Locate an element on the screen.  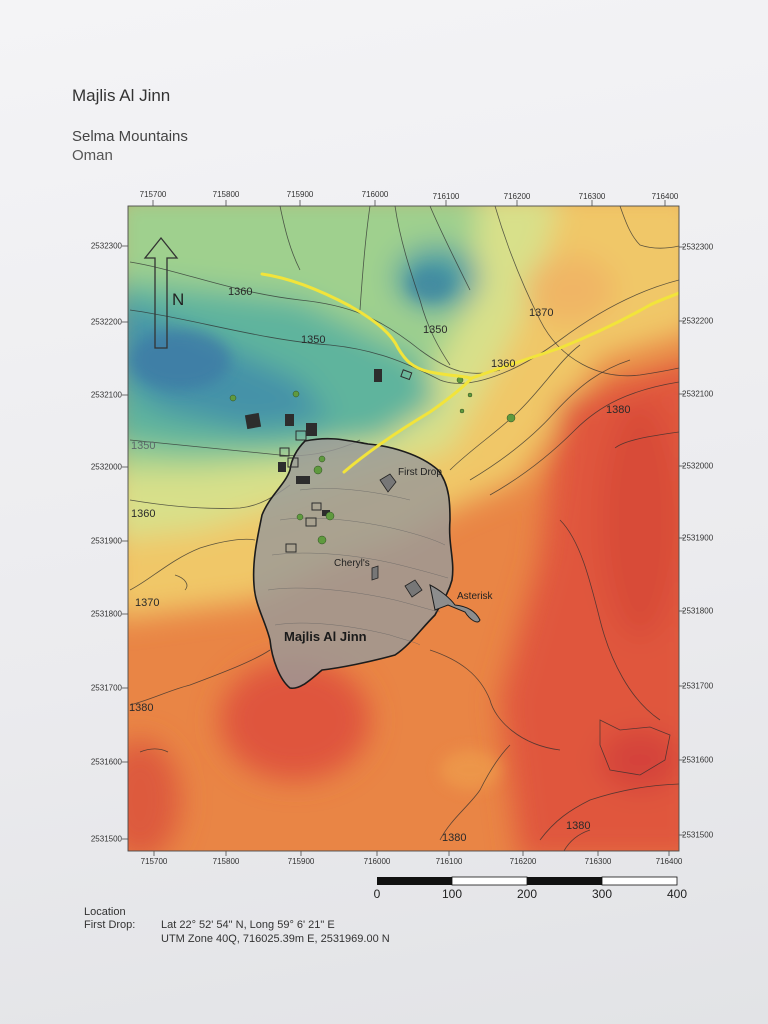
x-tick-bottom: 716000 is located at coordinates (377, 861).